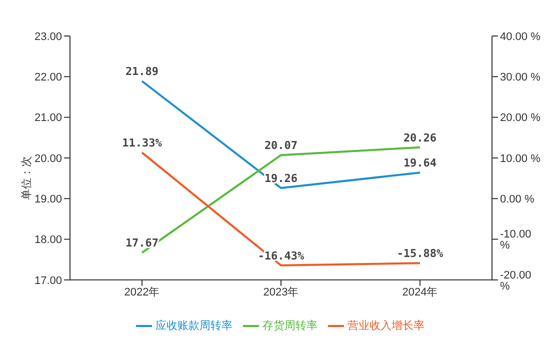 The width and height of the screenshot is (560, 346). Describe the element at coordinates (48, 78) in the screenshot. I see `y-tick-label: 22.00` at that location.